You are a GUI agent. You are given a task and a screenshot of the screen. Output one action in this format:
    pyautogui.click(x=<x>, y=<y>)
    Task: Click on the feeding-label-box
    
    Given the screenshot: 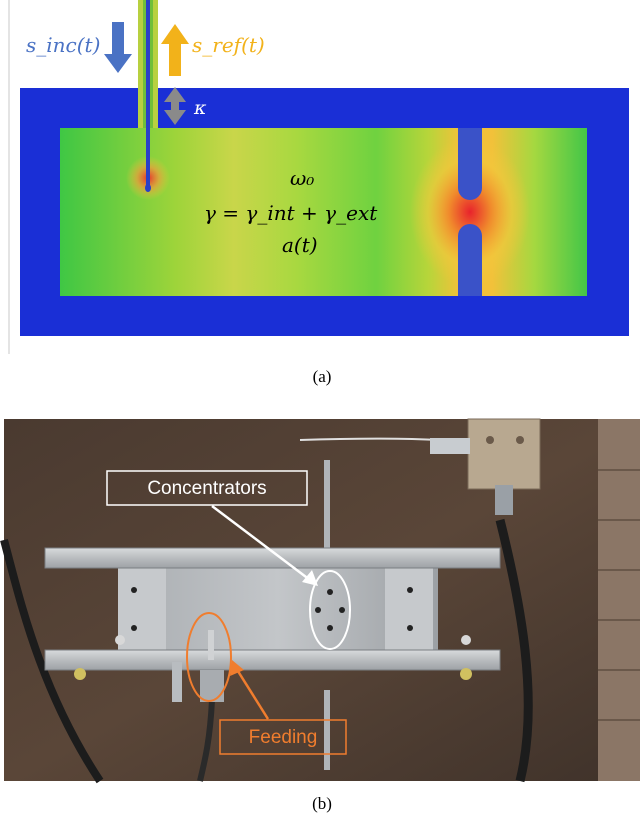 What is the action you would take?
    pyautogui.click(x=283, y=737)
    